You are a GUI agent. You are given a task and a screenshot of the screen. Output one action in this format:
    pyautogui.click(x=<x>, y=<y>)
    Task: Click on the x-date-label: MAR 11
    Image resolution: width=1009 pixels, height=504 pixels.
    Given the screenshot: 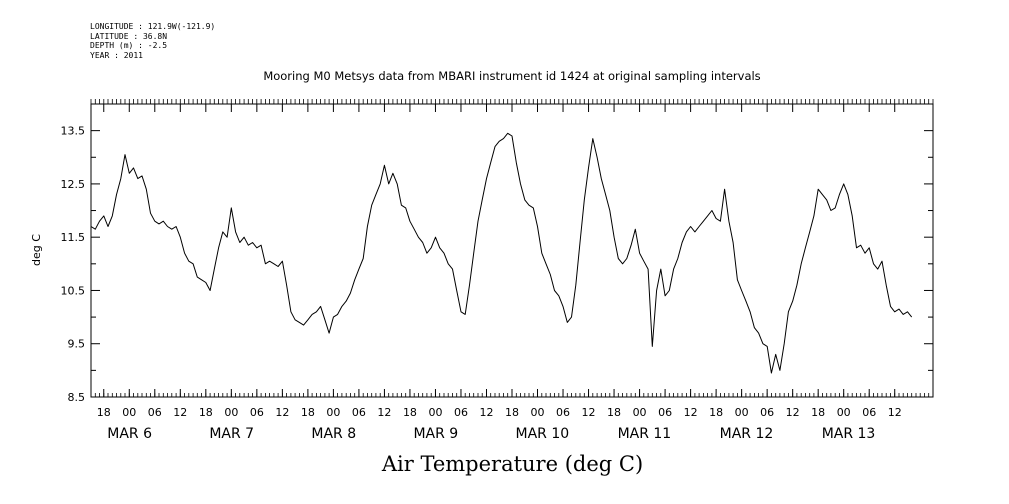 What is the action you would take?
    pyautogui.click(x=645, y=434)
    